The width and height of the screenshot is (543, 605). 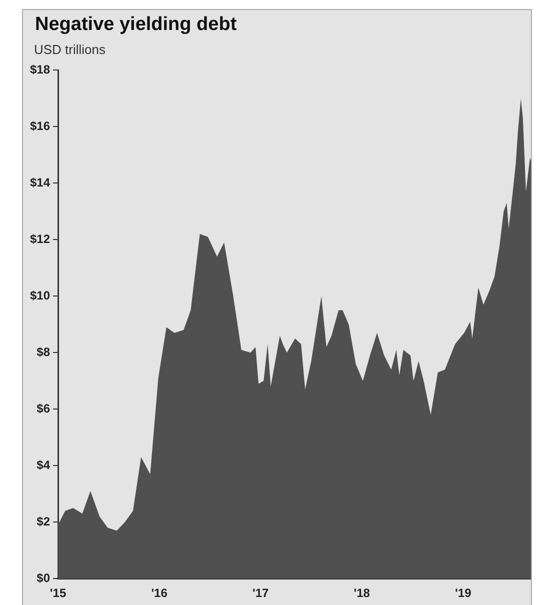 I want to click on y-tick-label: $18, so click(x=40, y=69).